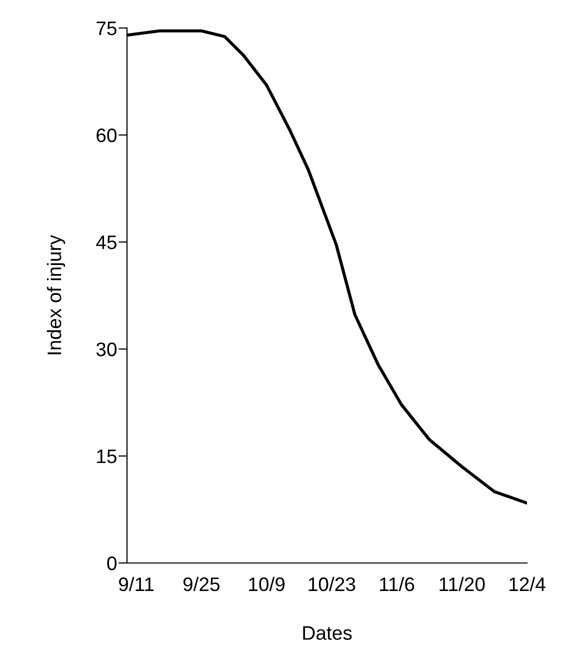 Image resolution: width=577 pixels, height=645 pixels. What do you see at coordinates (106, 457) in the screenshot?
I see `y-tick-label: 15` at bounding box center [106, 457].